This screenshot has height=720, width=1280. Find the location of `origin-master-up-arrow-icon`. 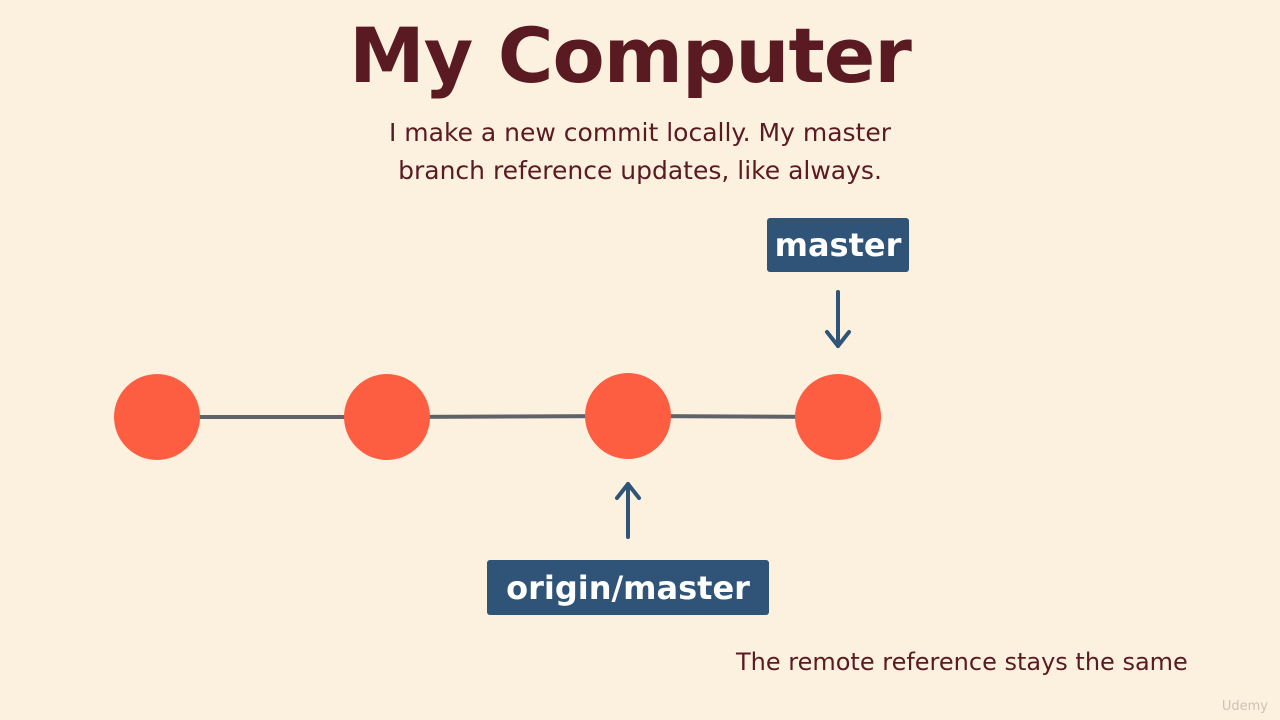

origin-master-up-arrow-icon is located at coordinates (628, 510).